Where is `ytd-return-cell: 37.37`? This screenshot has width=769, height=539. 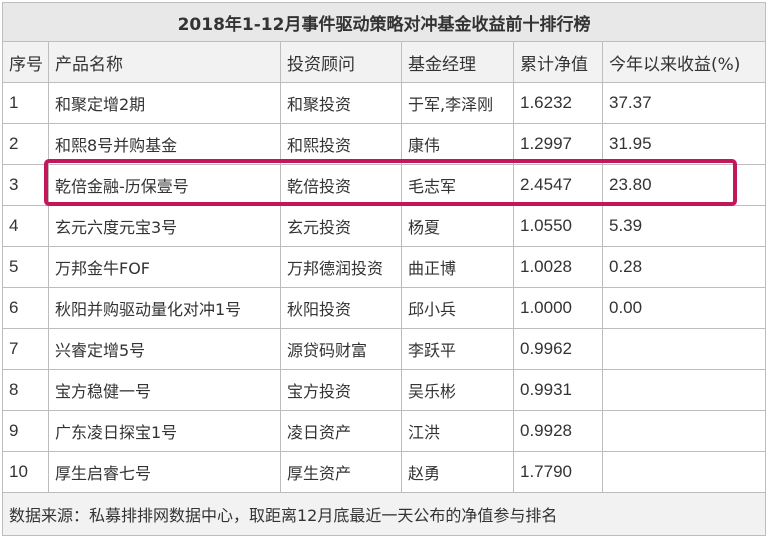 ytd-return-cell: 37.37 is located at coordinates (684, 103).